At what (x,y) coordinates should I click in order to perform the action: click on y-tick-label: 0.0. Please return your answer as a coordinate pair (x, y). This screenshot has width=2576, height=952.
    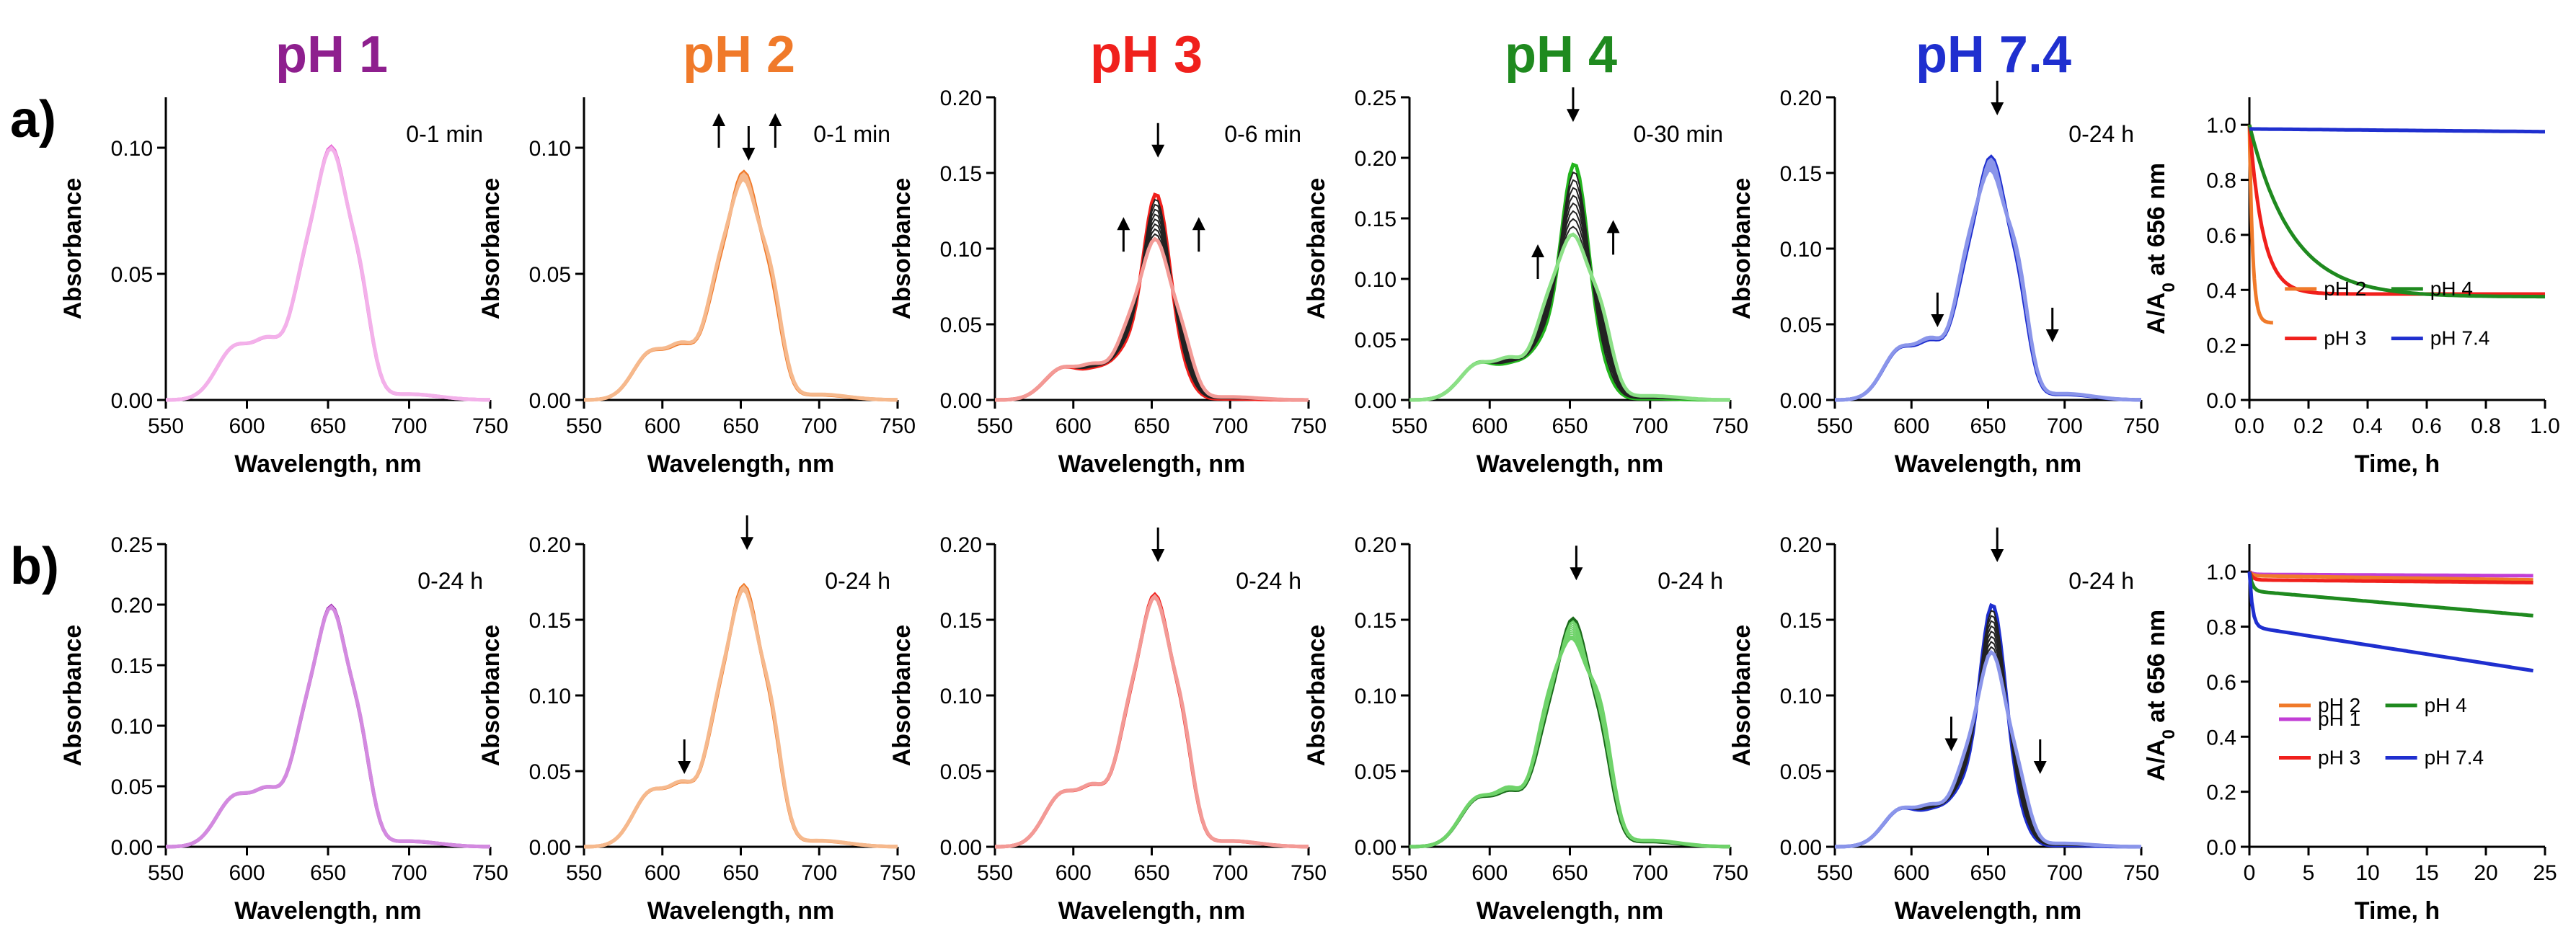
    Looking at the image, I should click on (2221, 848).